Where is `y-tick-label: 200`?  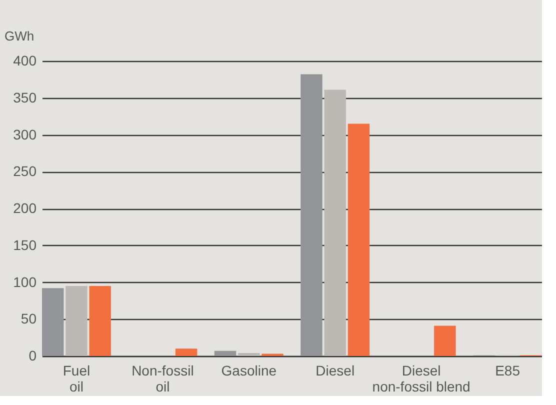
y-tick-label: 200 is located at coordinates (25, 208).